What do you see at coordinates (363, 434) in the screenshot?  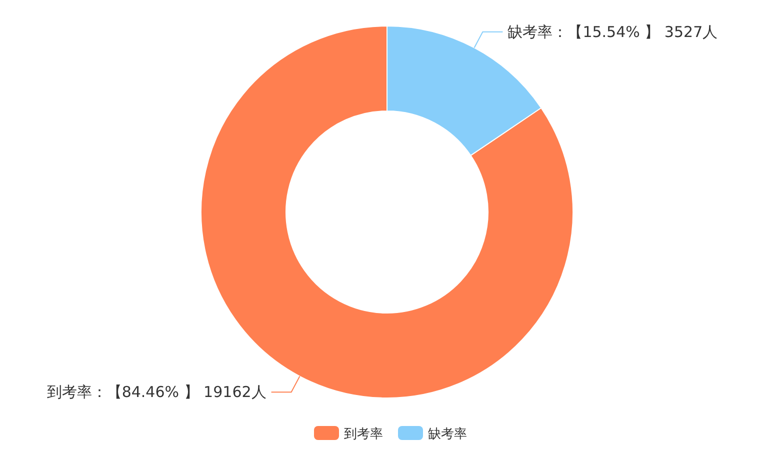 I see `legend-label: 到考率` at bounding box center [363, 434].